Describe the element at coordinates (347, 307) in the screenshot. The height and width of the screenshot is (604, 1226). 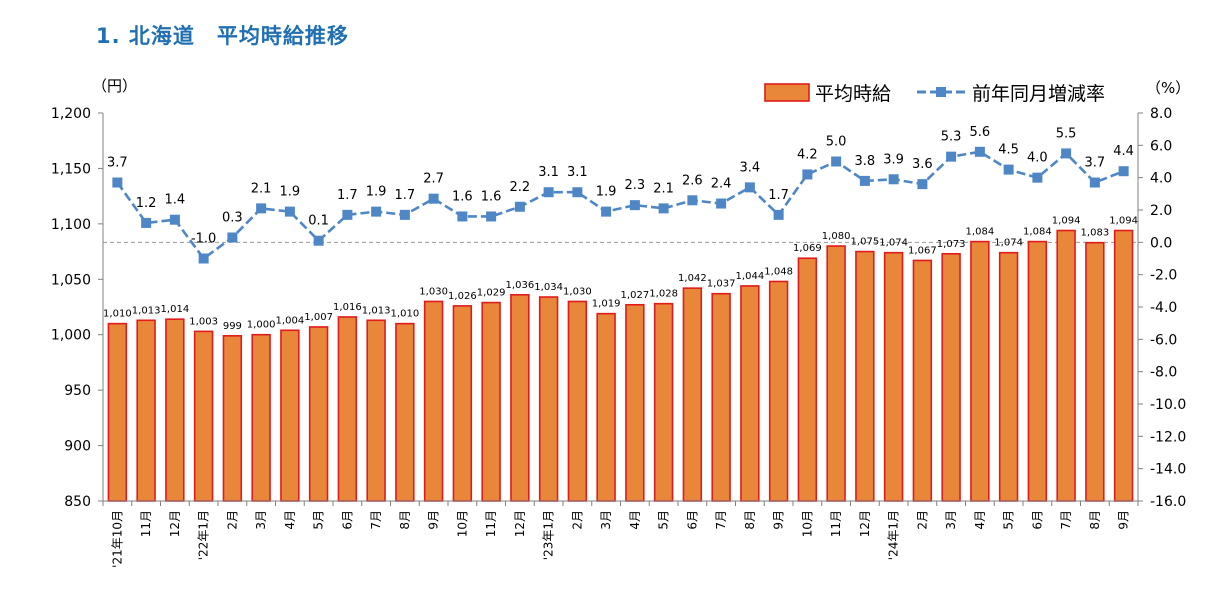
I see `bar-label-9: 1,016` at that location.